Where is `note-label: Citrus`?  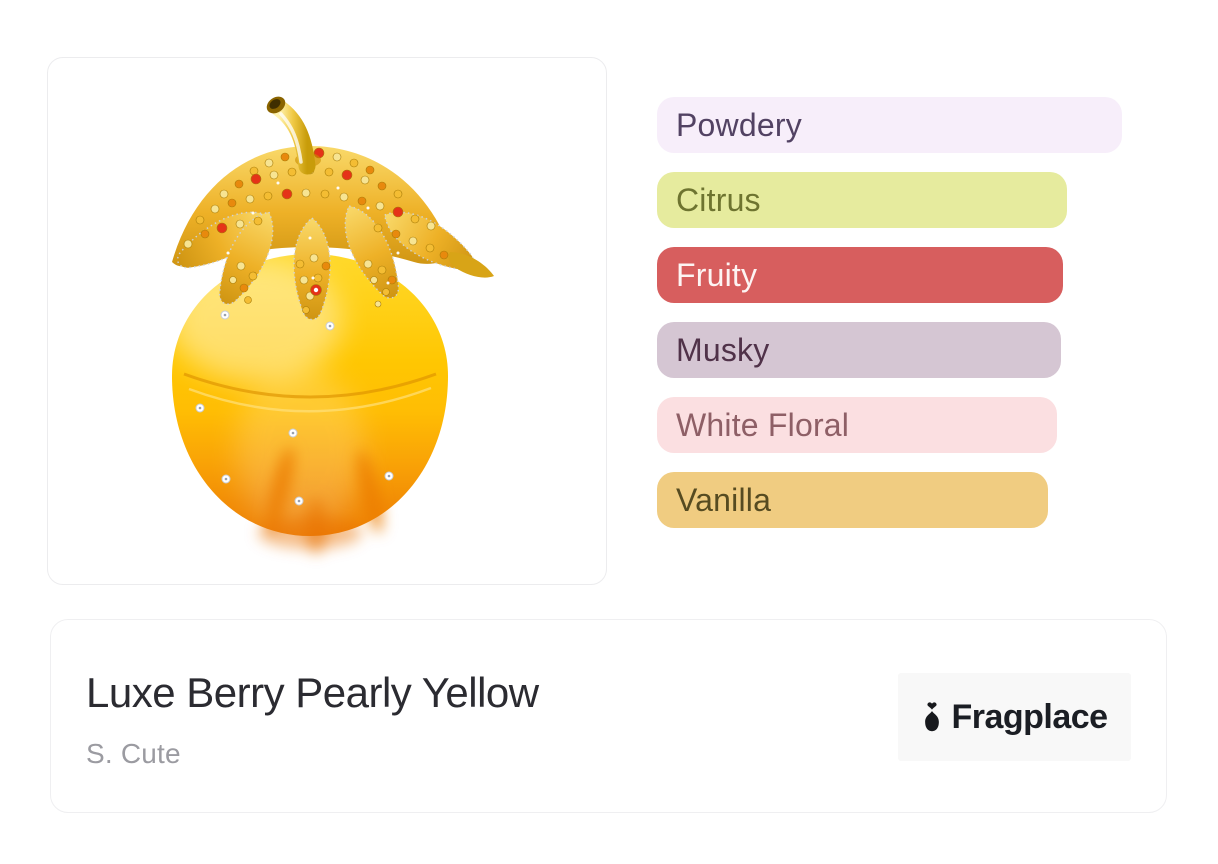
note-label: Citrus is located at coordinates (718, 199).